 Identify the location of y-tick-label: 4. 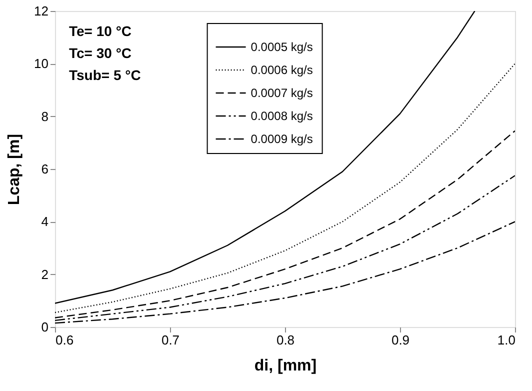
(44, 222).